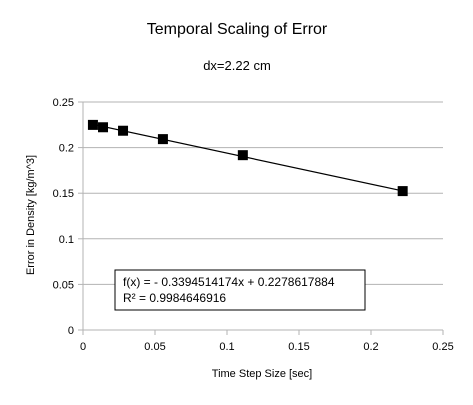 This screenshot has width=473, height=405. I want to click on x-tick-label: 0.05, so click(154, 347).